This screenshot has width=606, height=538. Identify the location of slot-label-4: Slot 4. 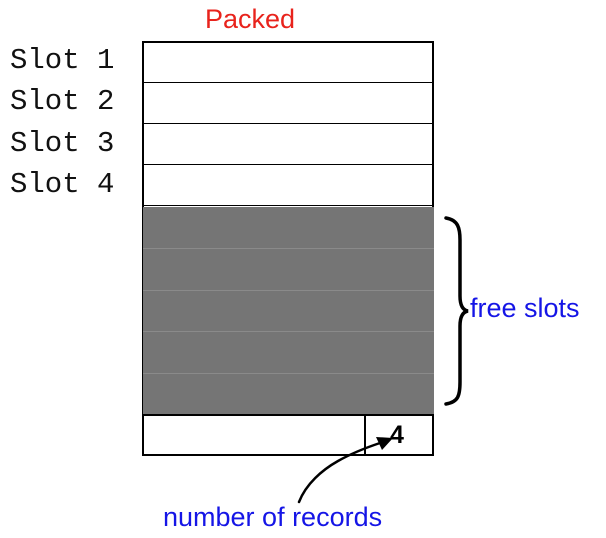
(62, 184).